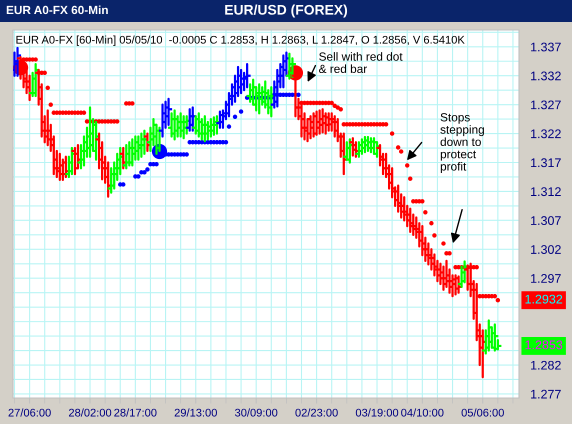 The width and height of the screenshot is (572, 424). Describe the element at coordinates (135, 412) in the screenshot. I see `x-tick-label: 28/17:00` at that location.